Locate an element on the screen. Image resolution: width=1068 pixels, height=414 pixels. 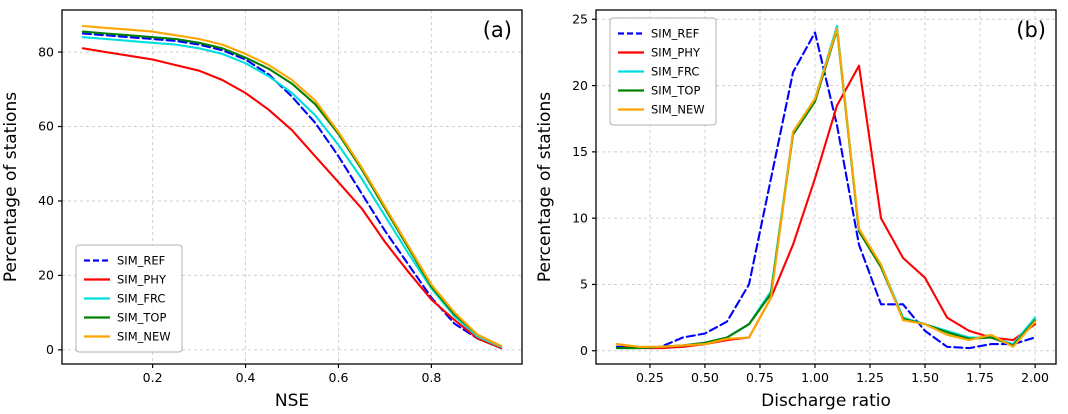
y-tick-label: 10 is located at coordinates (580, 217).